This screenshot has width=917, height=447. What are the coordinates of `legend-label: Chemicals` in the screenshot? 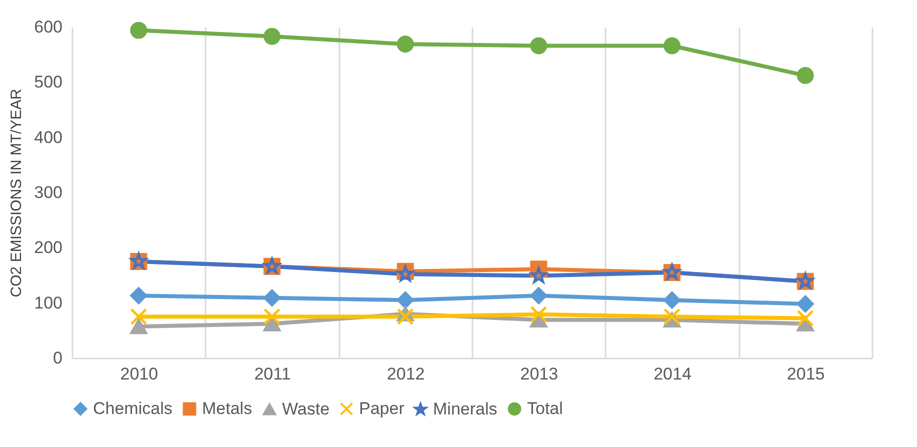 It's located at (132, 408).